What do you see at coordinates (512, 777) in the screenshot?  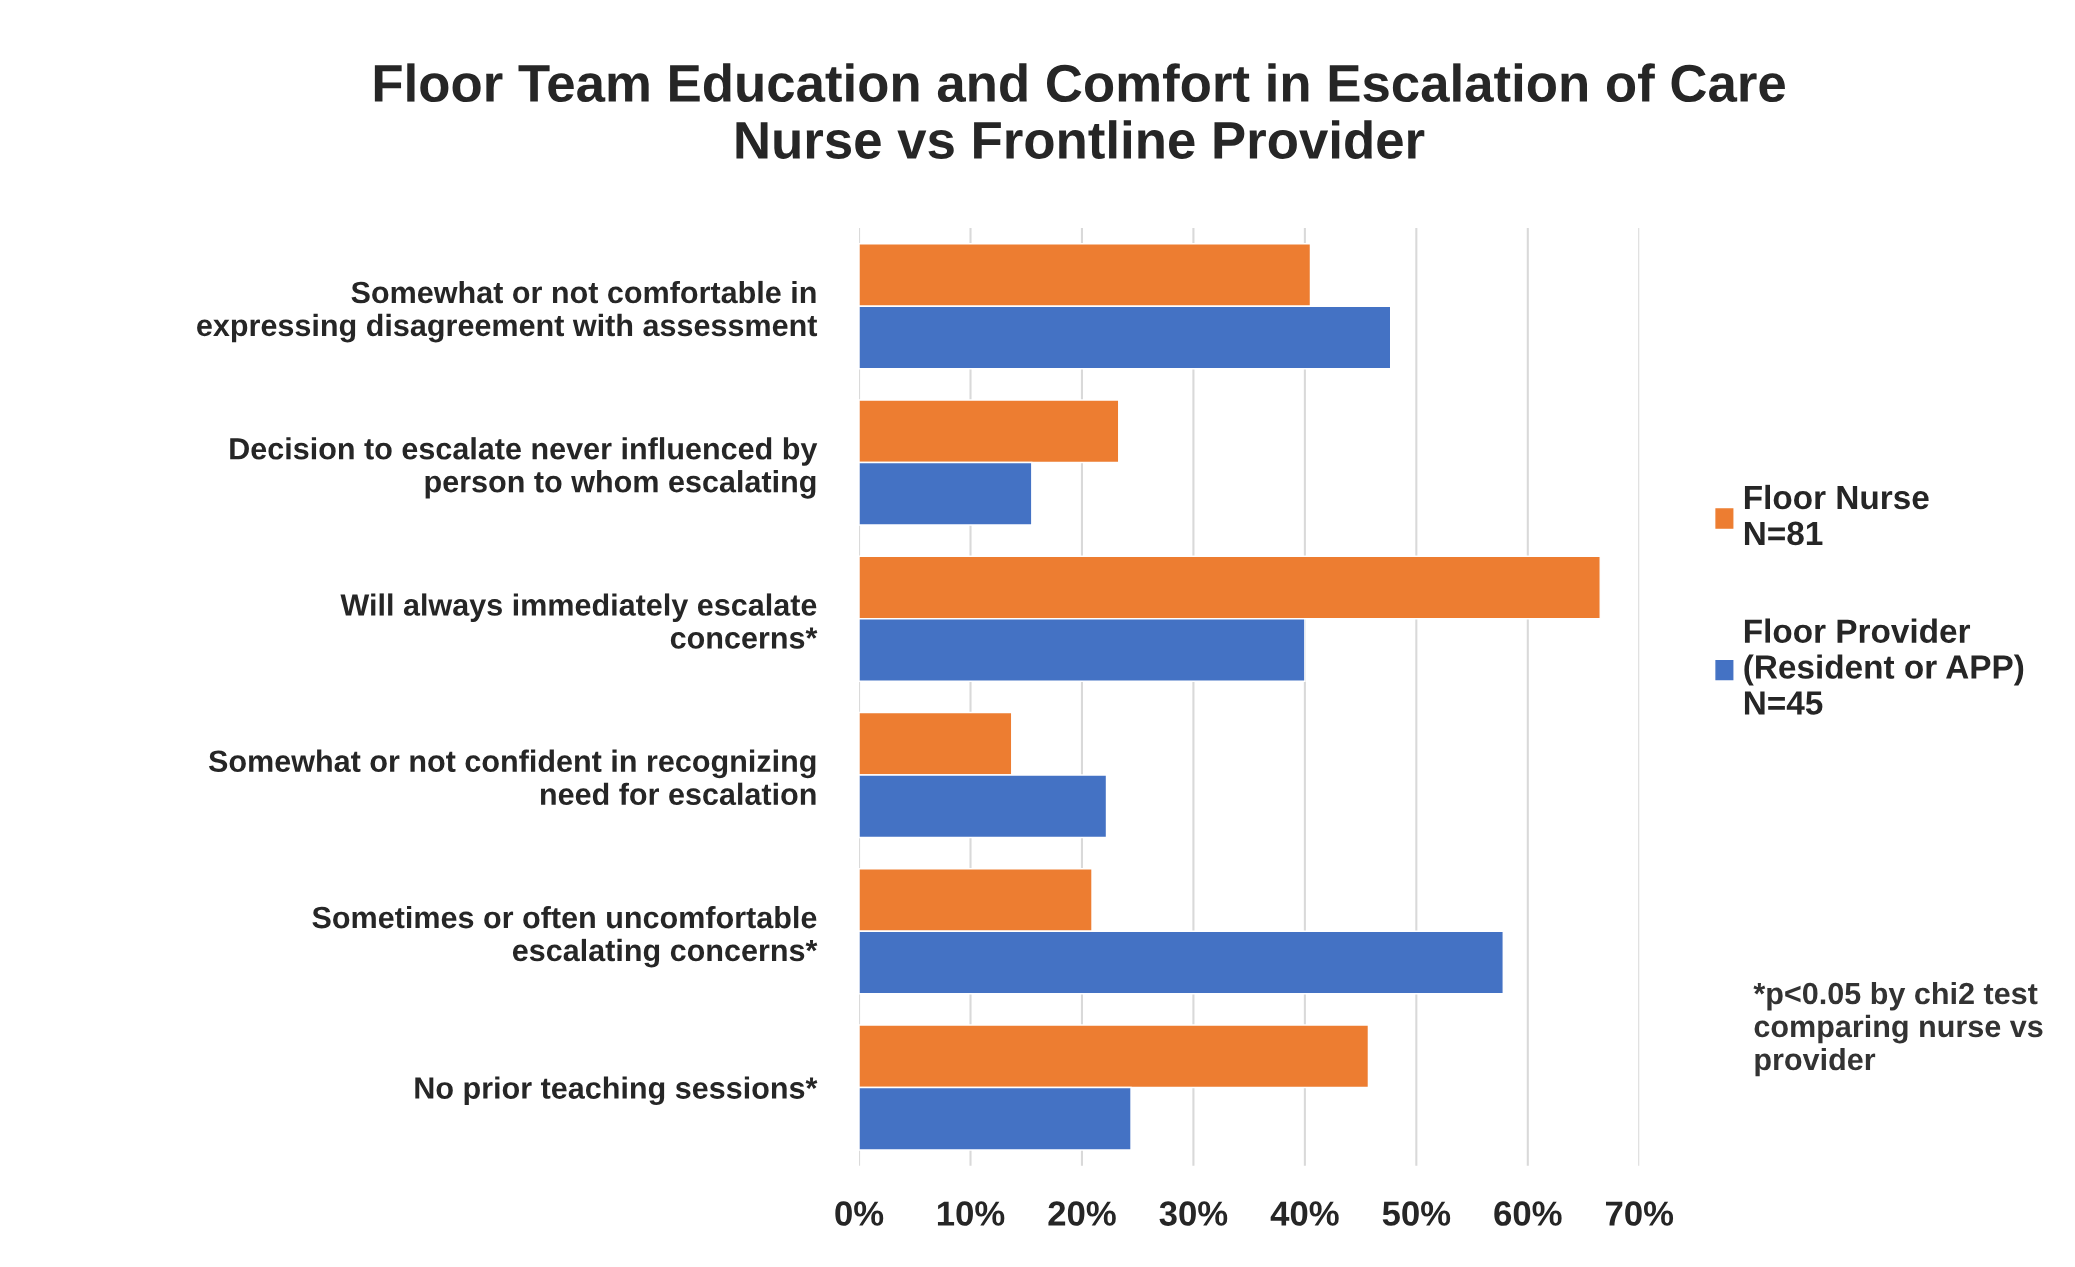 I see `y-tick-label: Somewhat or not confident in recognizing need for escalation` at bounding box center [512, 777].